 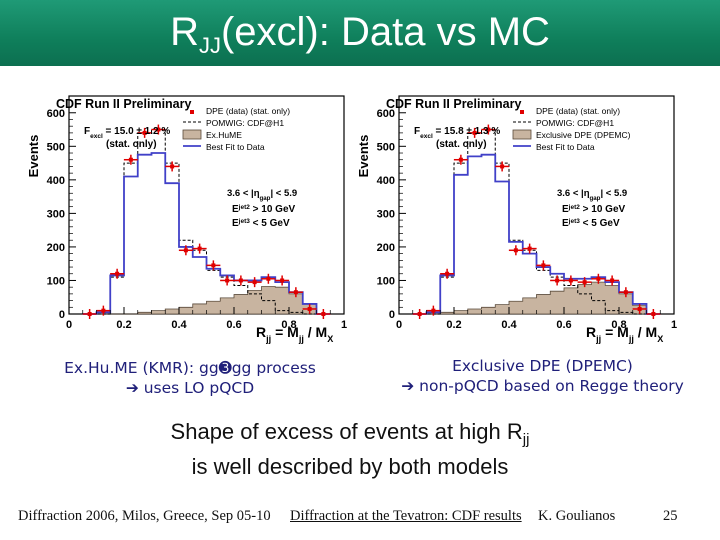 I want to click on y-tick-label: 300, so click(x=386, y=214).